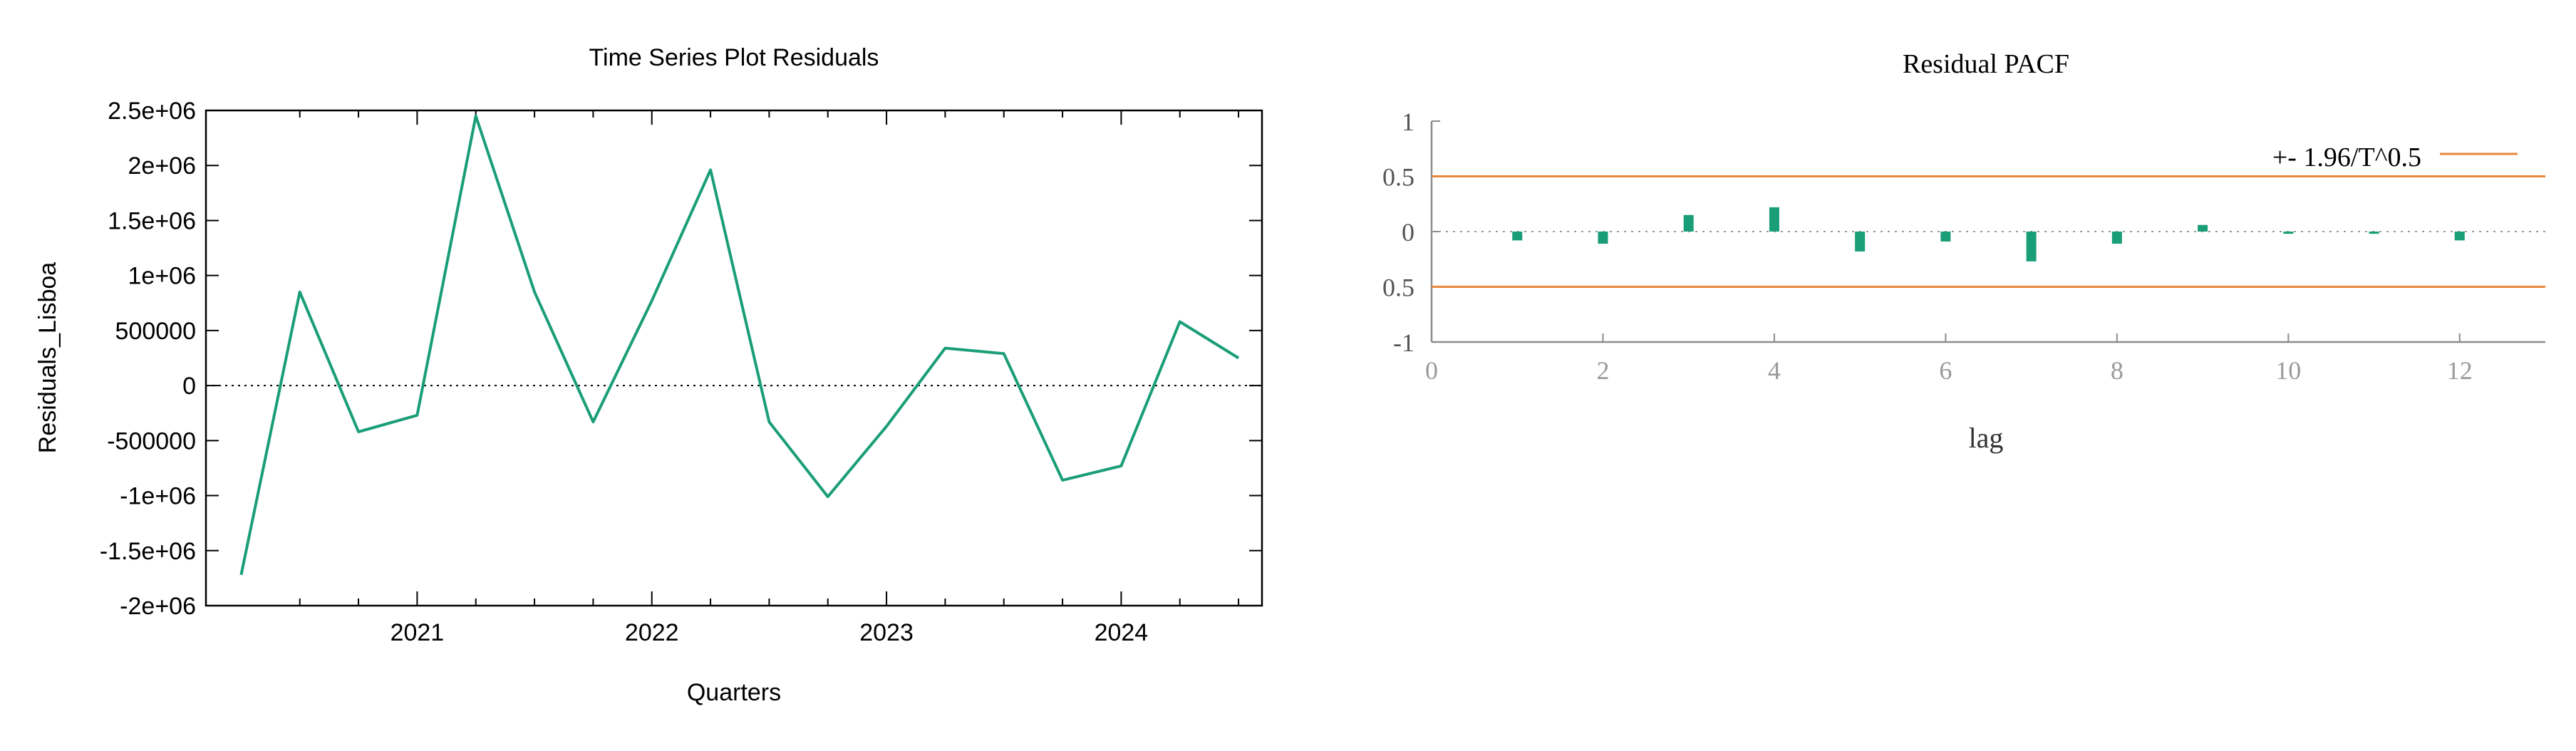 Image resolution: width=2576 pixels, height=751 pixels. I want to click on pacf-y-tick-label: 1, so click(1408, 122).